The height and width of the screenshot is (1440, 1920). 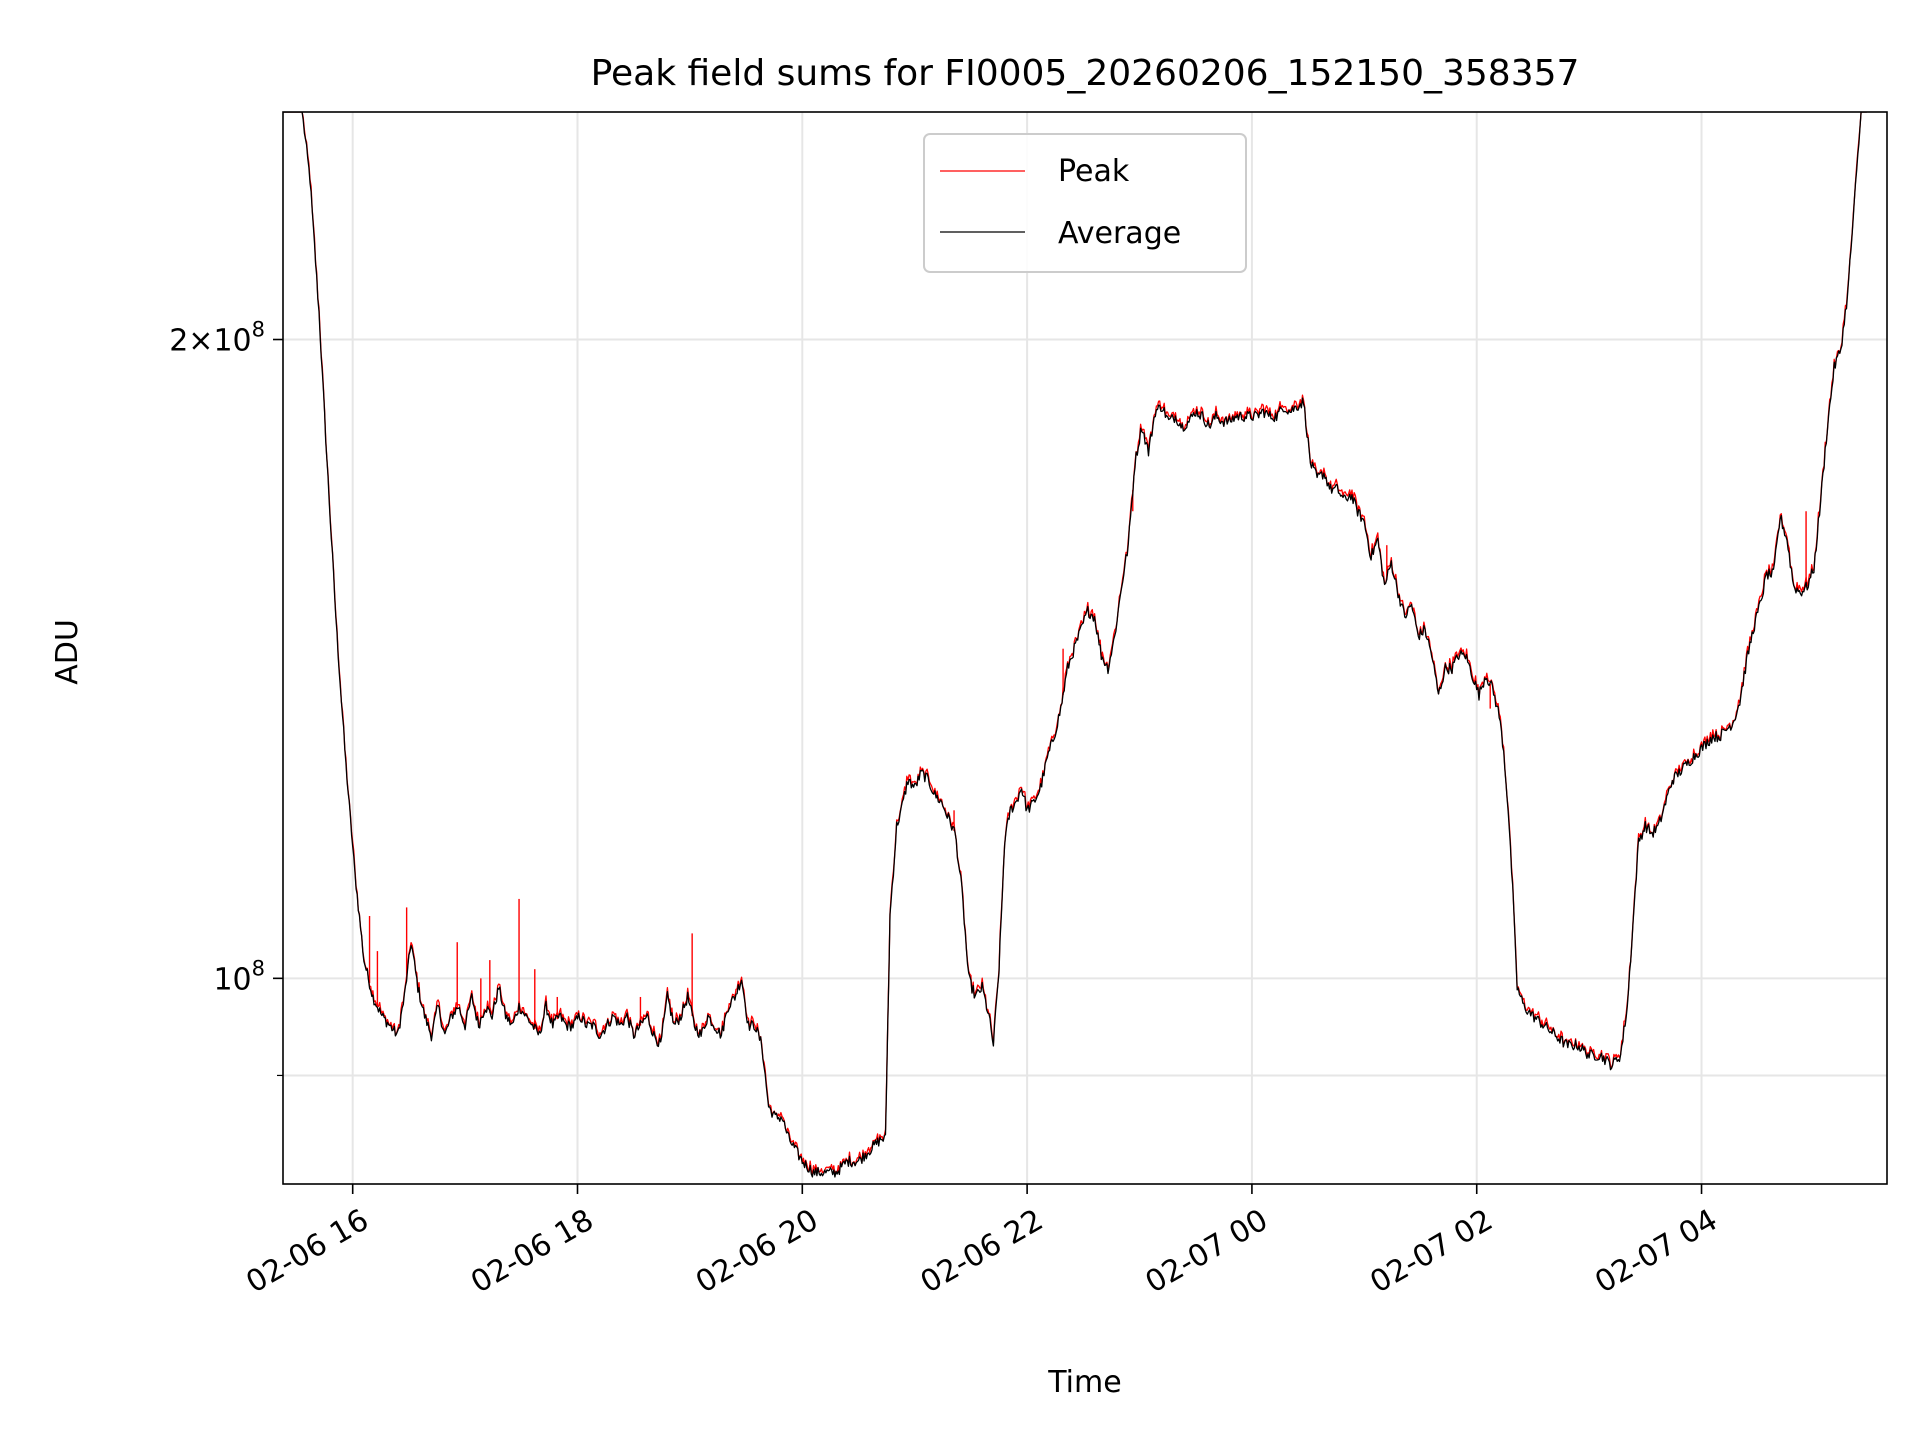 I want to click on y-tick-label: 2×108, so click(x=217, y=338).